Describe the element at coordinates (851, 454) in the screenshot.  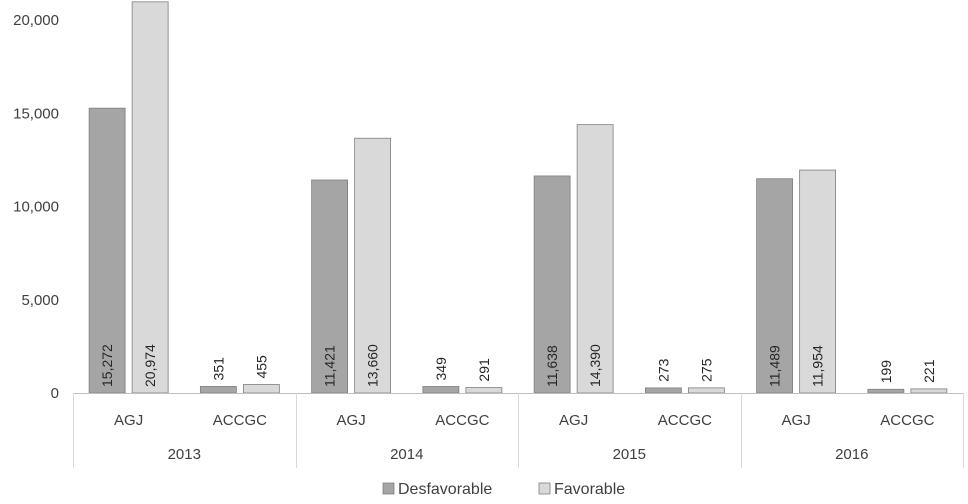
I see `year-label: 2016` at that location.